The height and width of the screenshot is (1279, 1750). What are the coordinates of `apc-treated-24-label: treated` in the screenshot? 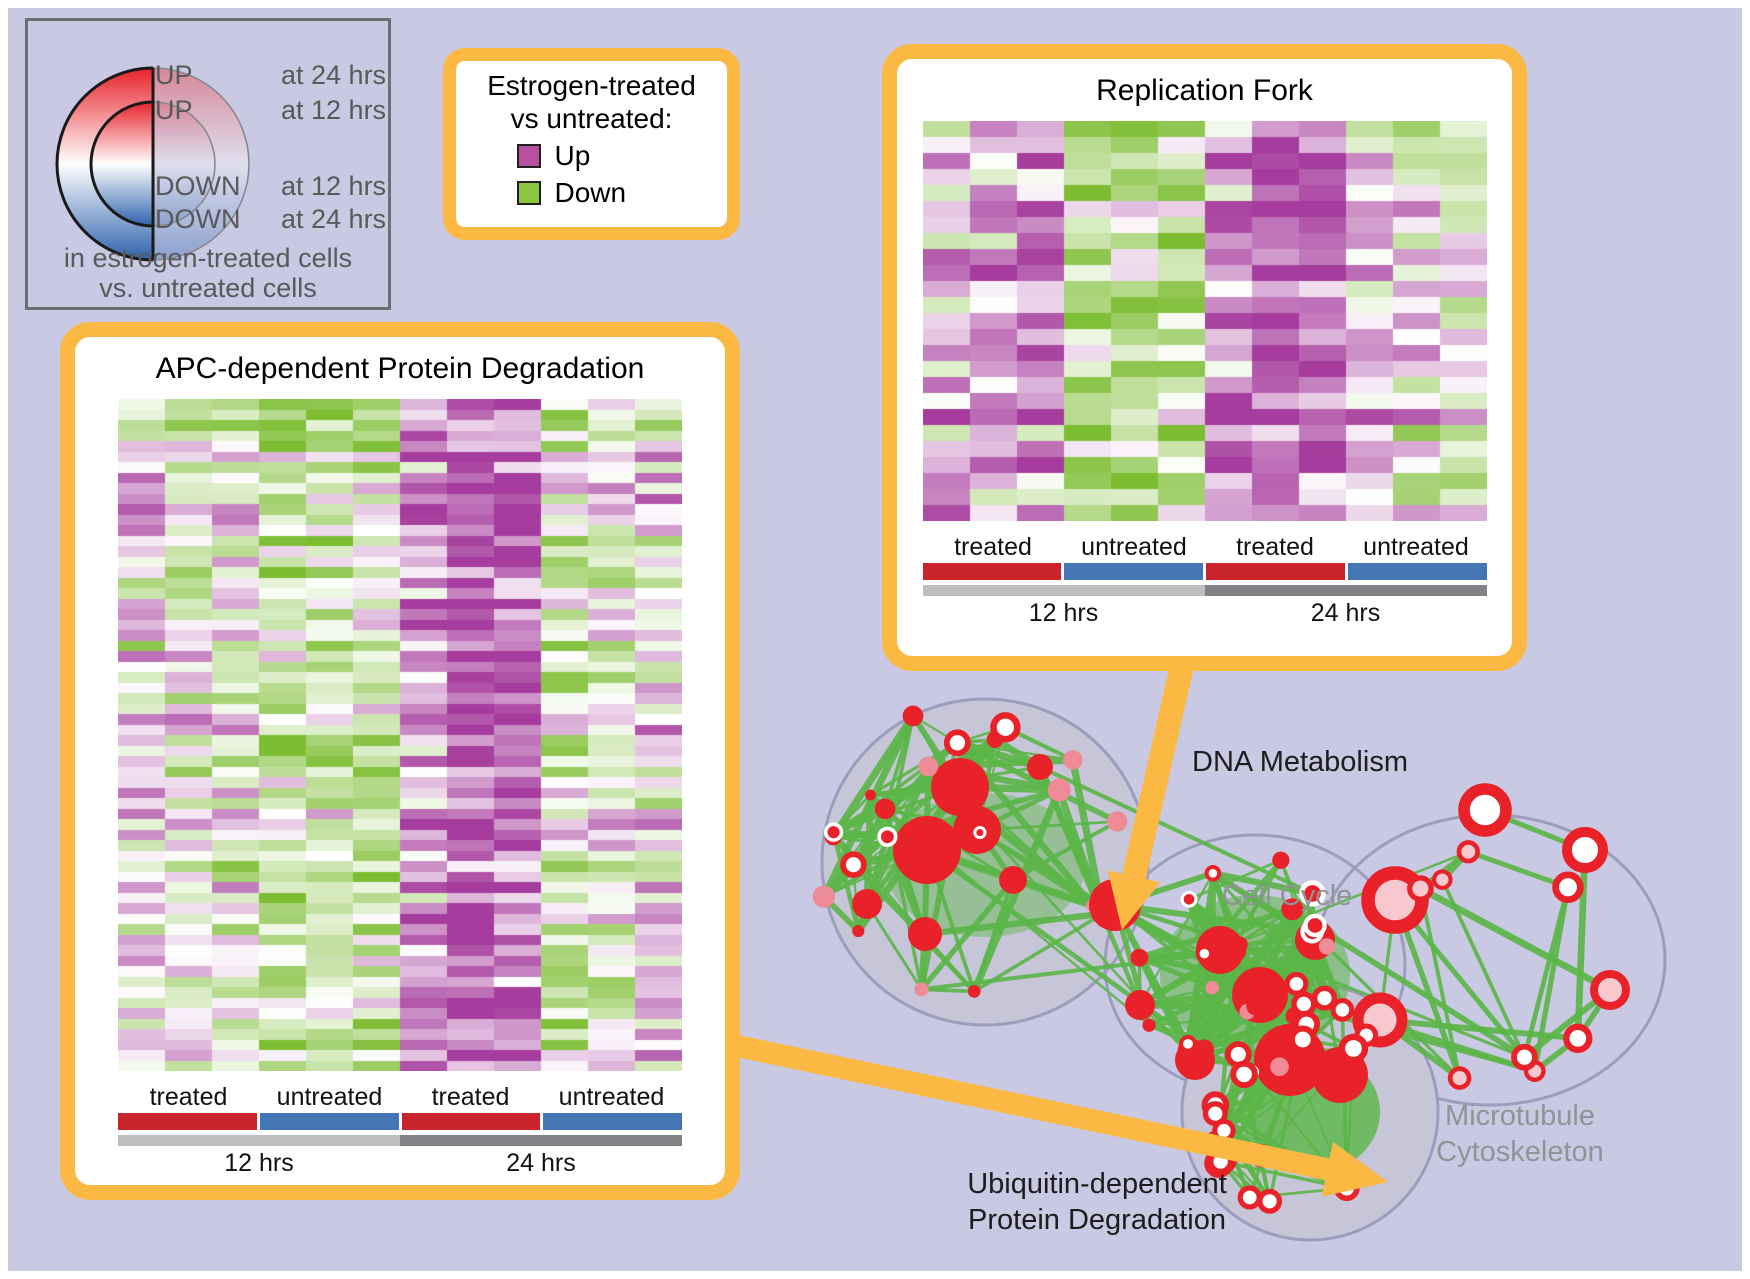 It's located at (470, 1097).